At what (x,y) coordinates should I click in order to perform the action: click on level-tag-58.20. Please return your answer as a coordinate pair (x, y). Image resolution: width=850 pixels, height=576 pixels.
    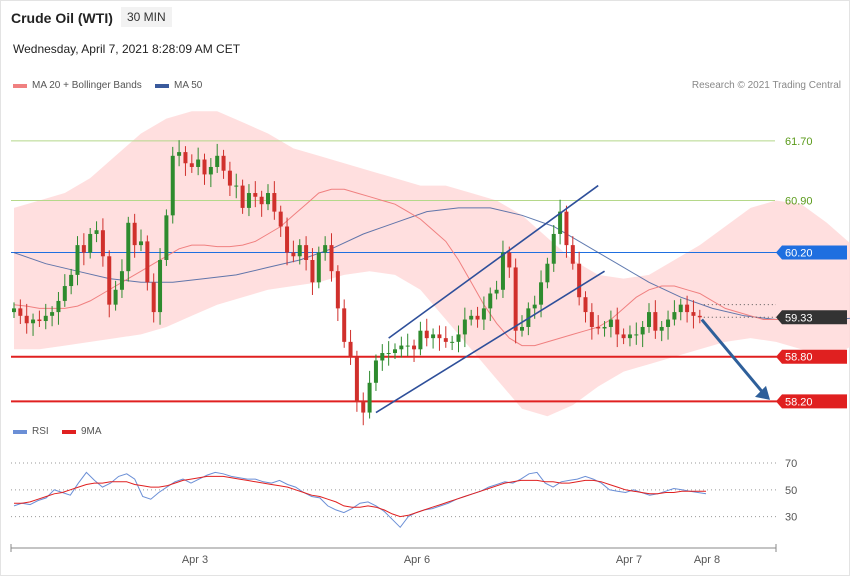
    Looking at the image, I should click on (811, 401).